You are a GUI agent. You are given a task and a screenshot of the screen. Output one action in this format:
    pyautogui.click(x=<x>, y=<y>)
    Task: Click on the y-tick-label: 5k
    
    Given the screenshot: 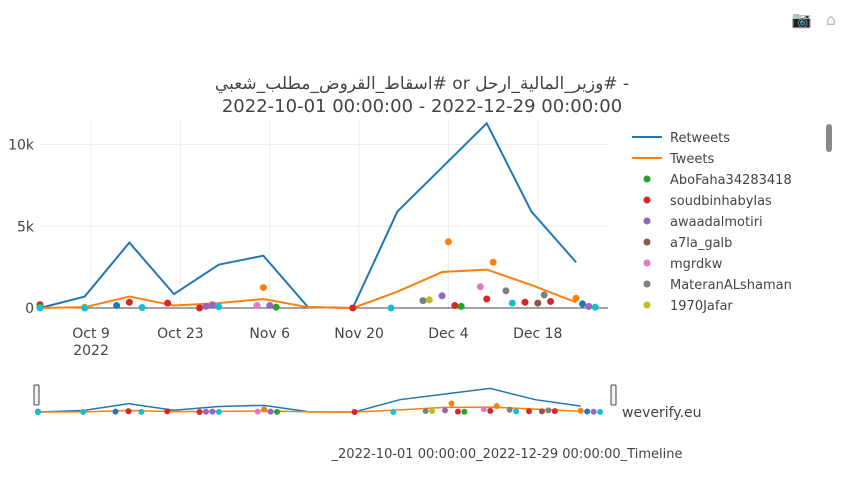 What is the action you would take?
    pyautogui.click(x=26, y=227)
    